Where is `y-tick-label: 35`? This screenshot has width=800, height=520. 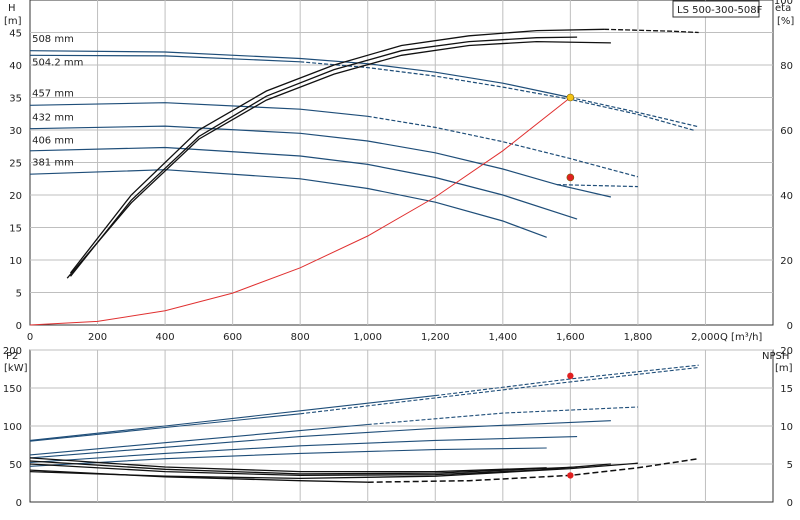
y-tick-label: 35 is located at coordinates (15, 99).